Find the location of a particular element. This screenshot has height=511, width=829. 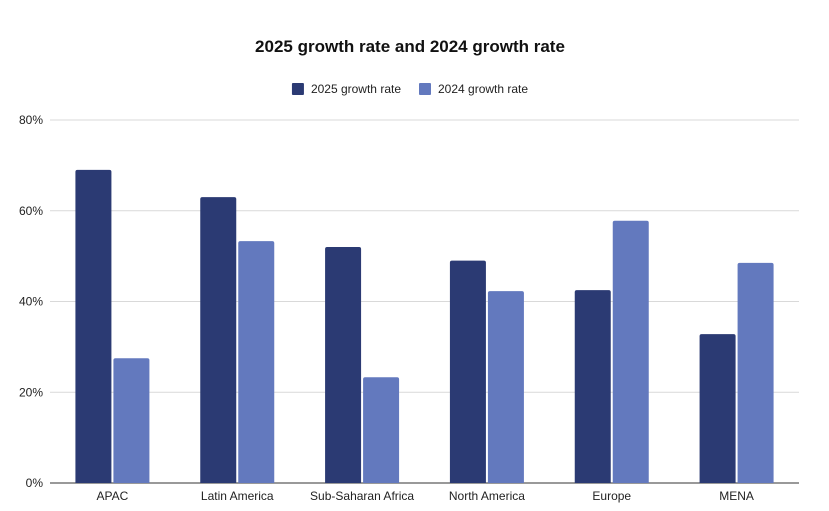

y-tick-label: 40% is located at coordinates (31, 302).